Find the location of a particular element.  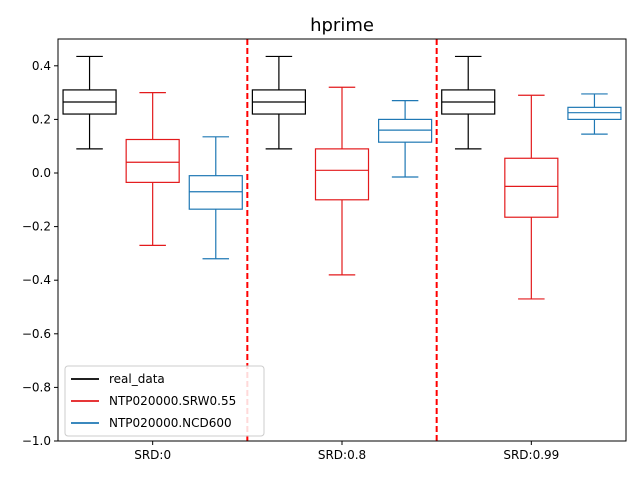

y-tick-label: −0.2 is located at coordinates (36, 227).